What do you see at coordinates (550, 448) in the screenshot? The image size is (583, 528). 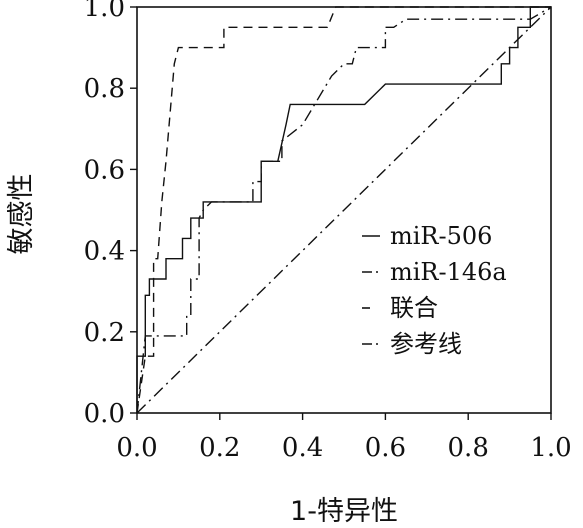 I see `x-tick-label: 1.0` at bounding box center [550, 448].